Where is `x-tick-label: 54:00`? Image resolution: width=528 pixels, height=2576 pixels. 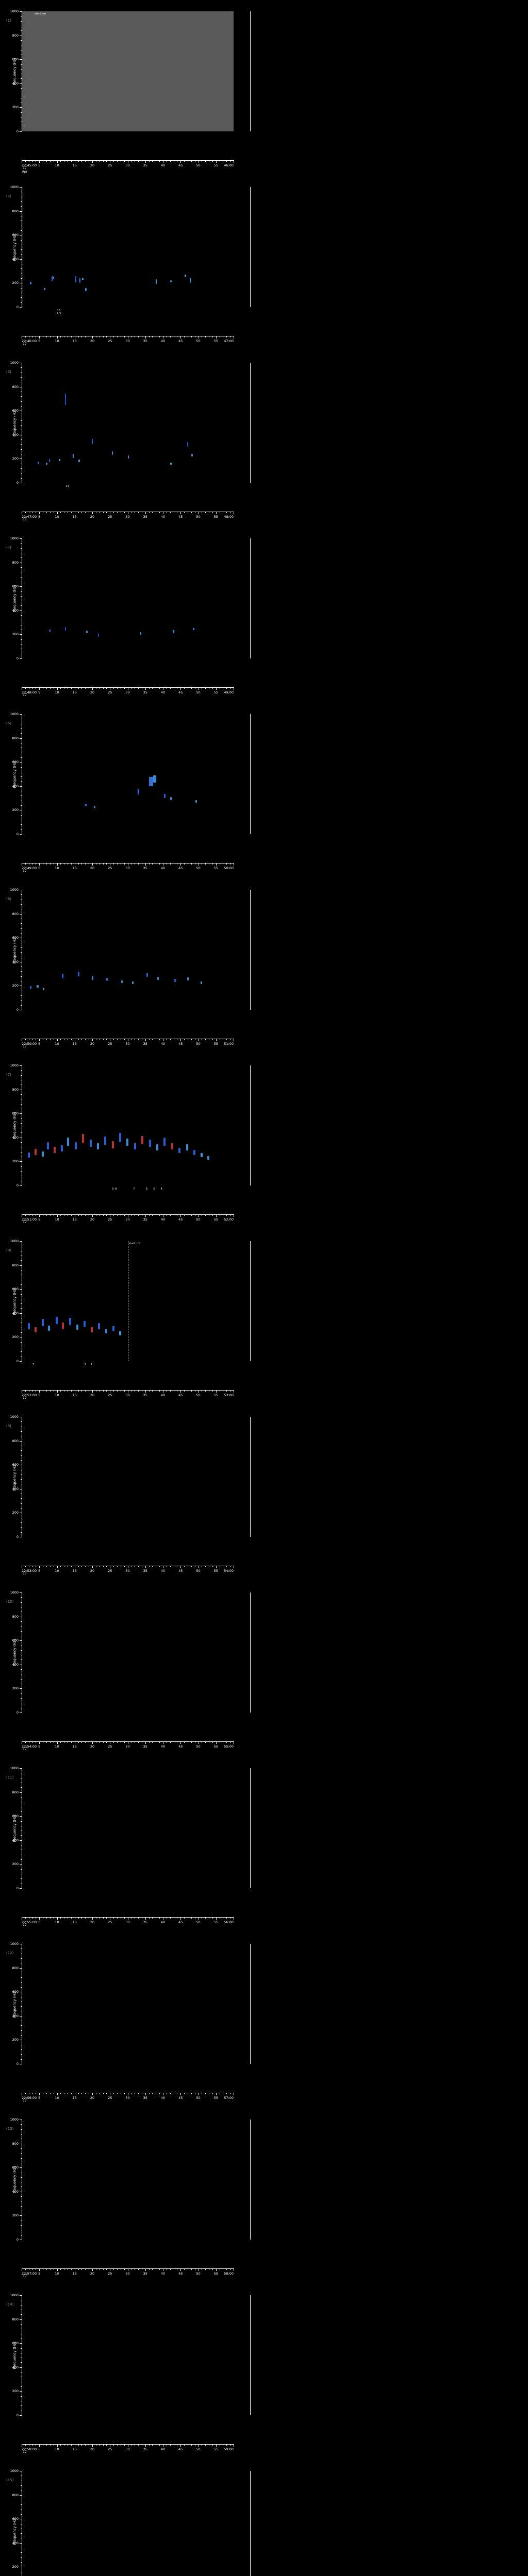 x-tick-label: 54:00 is located at coordinates (229, 1571).